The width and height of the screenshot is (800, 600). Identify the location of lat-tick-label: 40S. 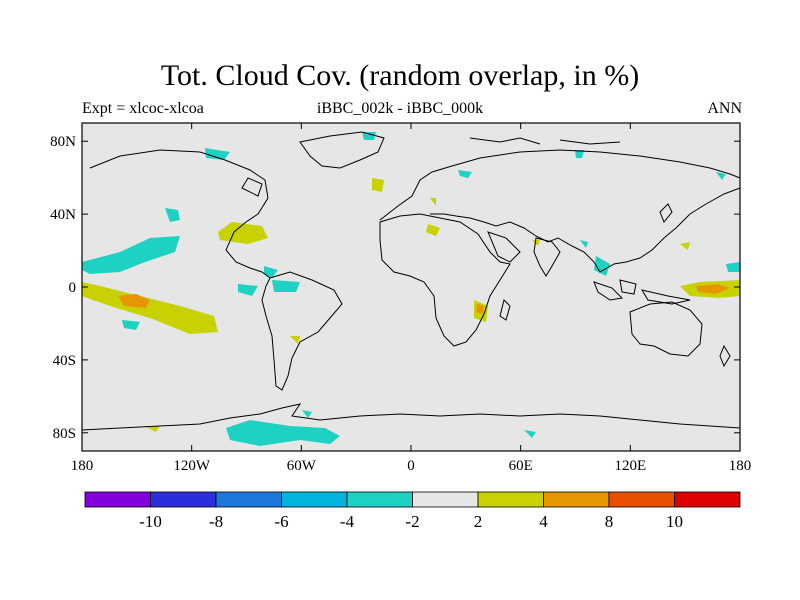
(64, 361).